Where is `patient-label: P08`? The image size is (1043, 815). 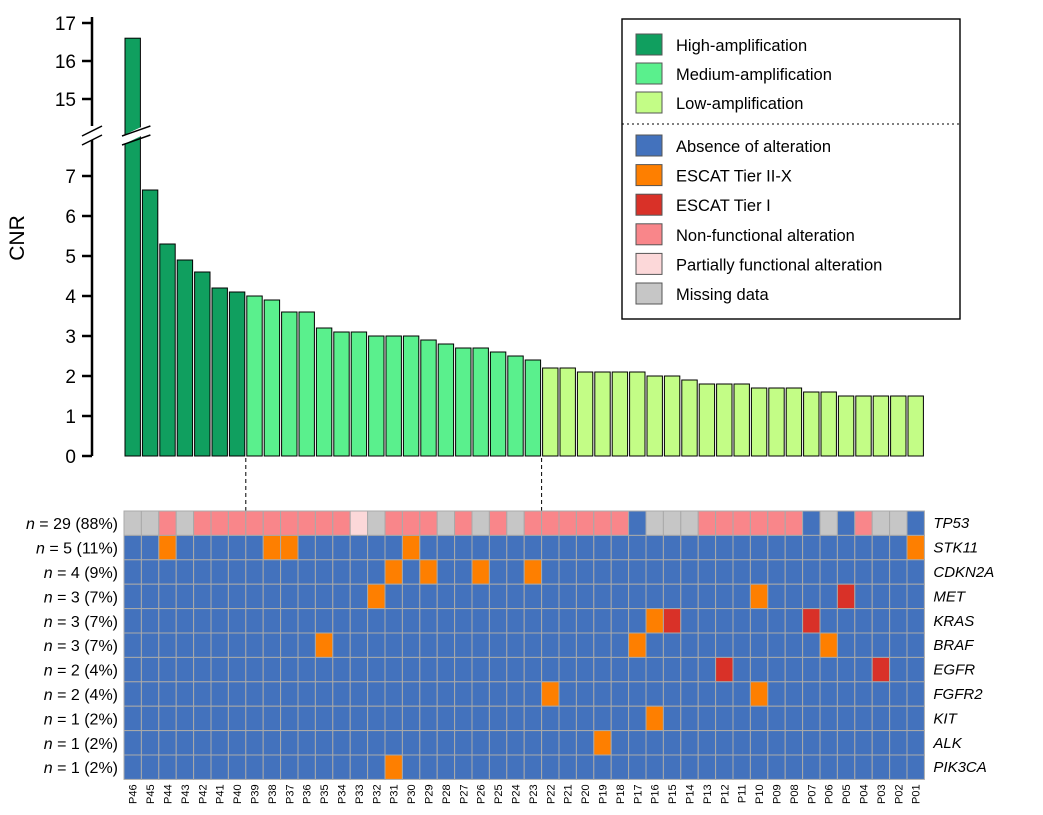 patient-label: P08 is located at coordinates (795, 794).